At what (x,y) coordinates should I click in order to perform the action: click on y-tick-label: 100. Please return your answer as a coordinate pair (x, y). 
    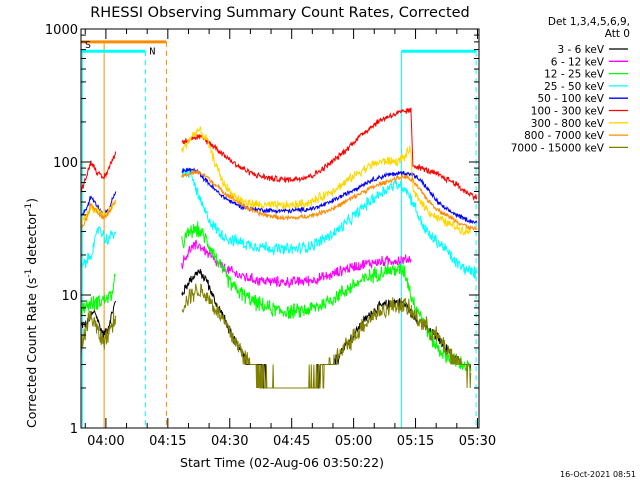
    Looking at the image, I should click on (65, 163).